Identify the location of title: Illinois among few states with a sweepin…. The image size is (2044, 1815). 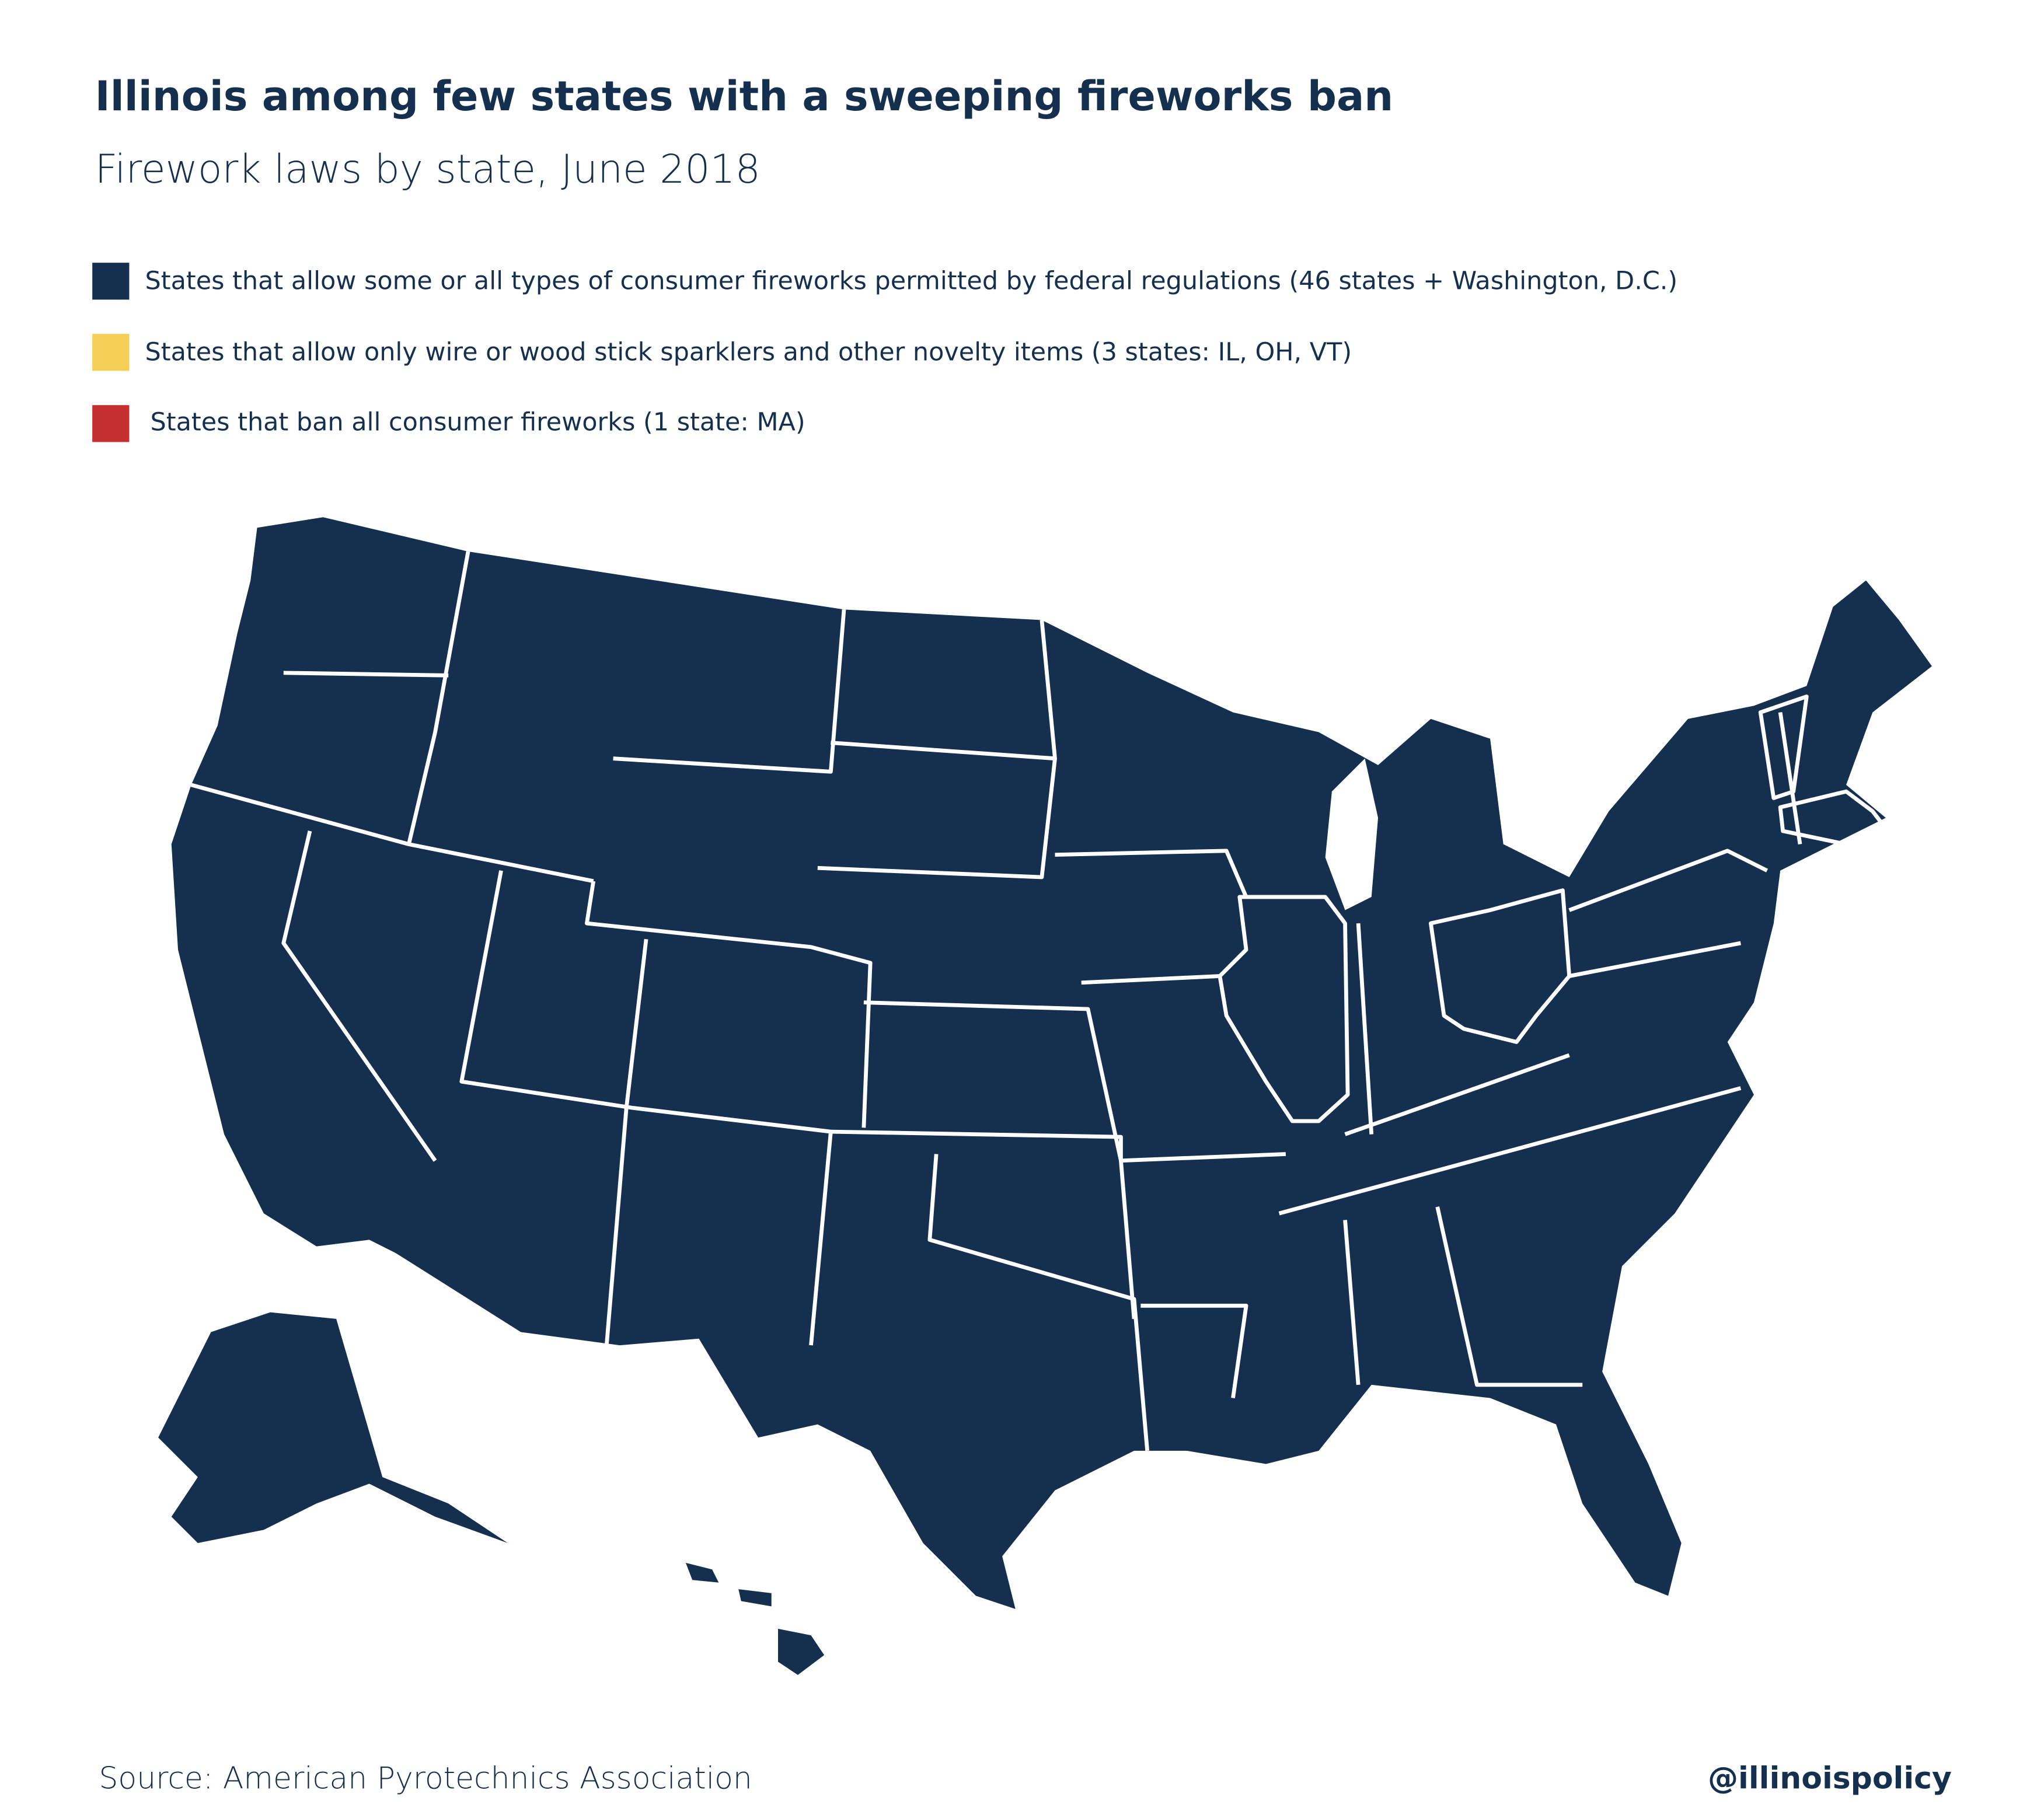
(744, 96).